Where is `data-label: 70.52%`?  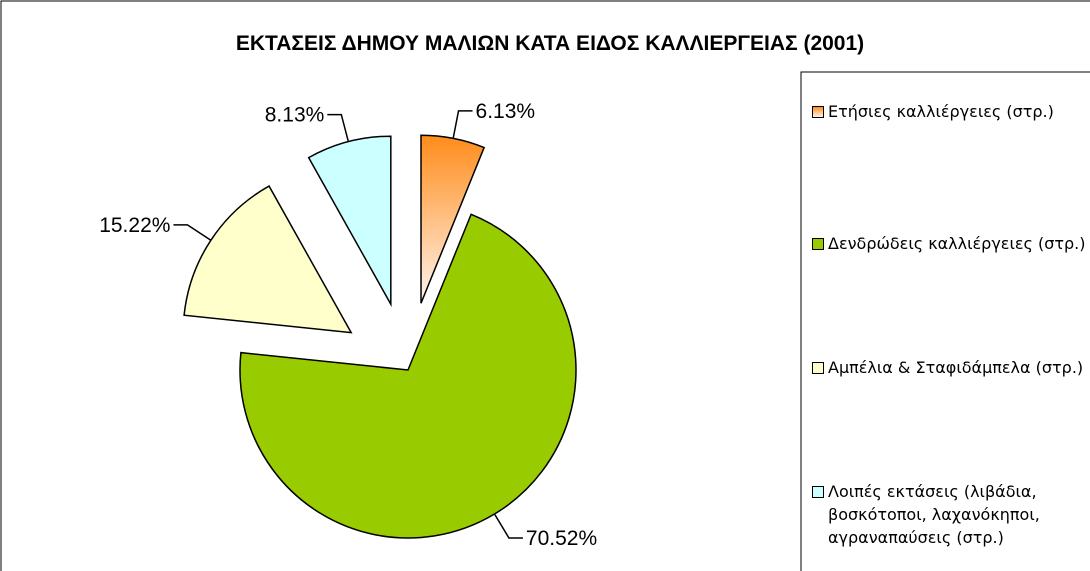
data-label: 70.52% is located at coordinates (561, 538).